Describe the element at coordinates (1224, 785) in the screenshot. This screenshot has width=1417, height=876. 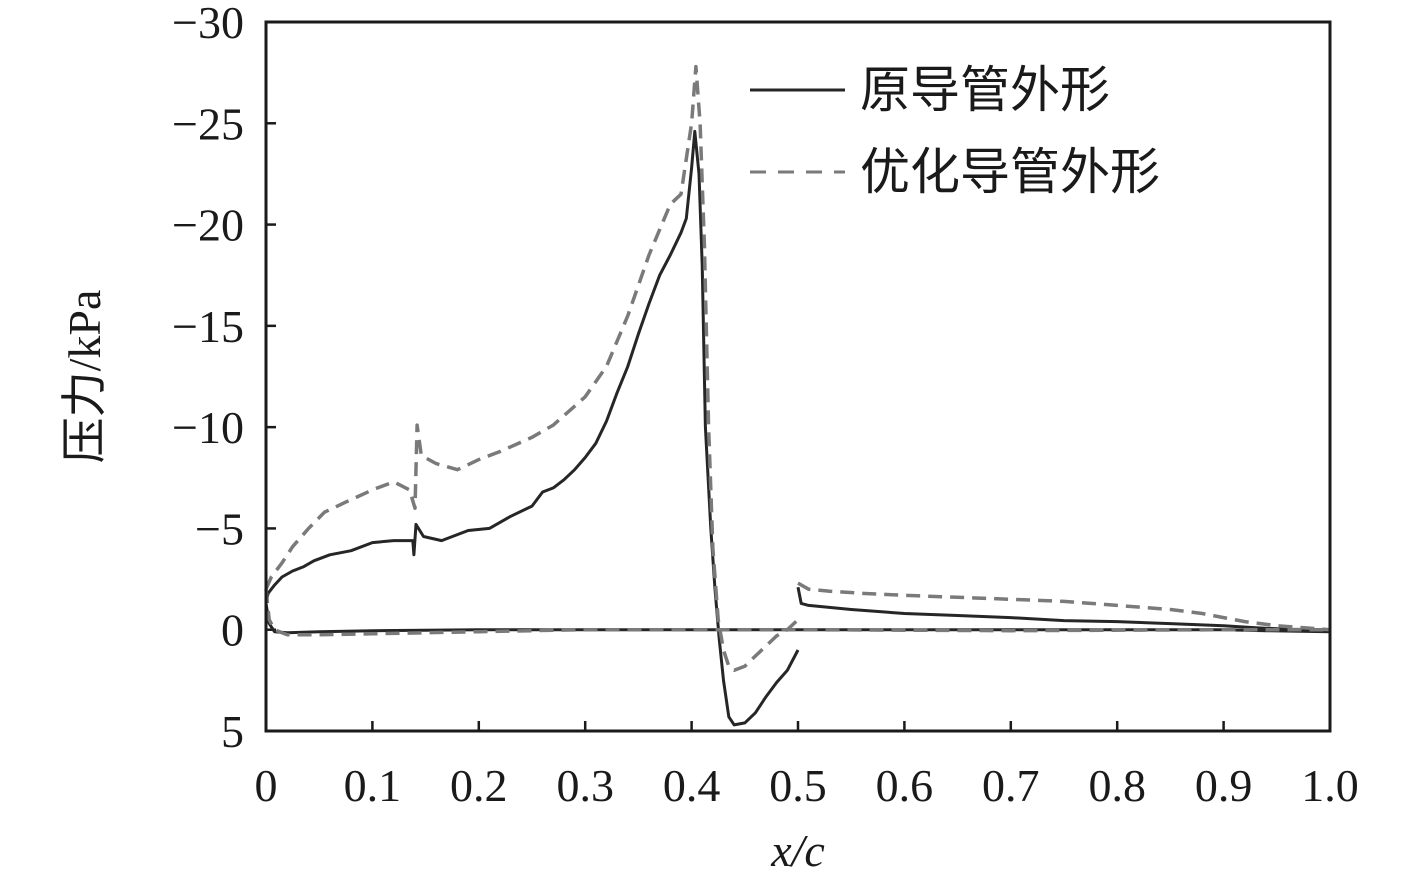
I see `x-tick-label: 0.9` at that location.